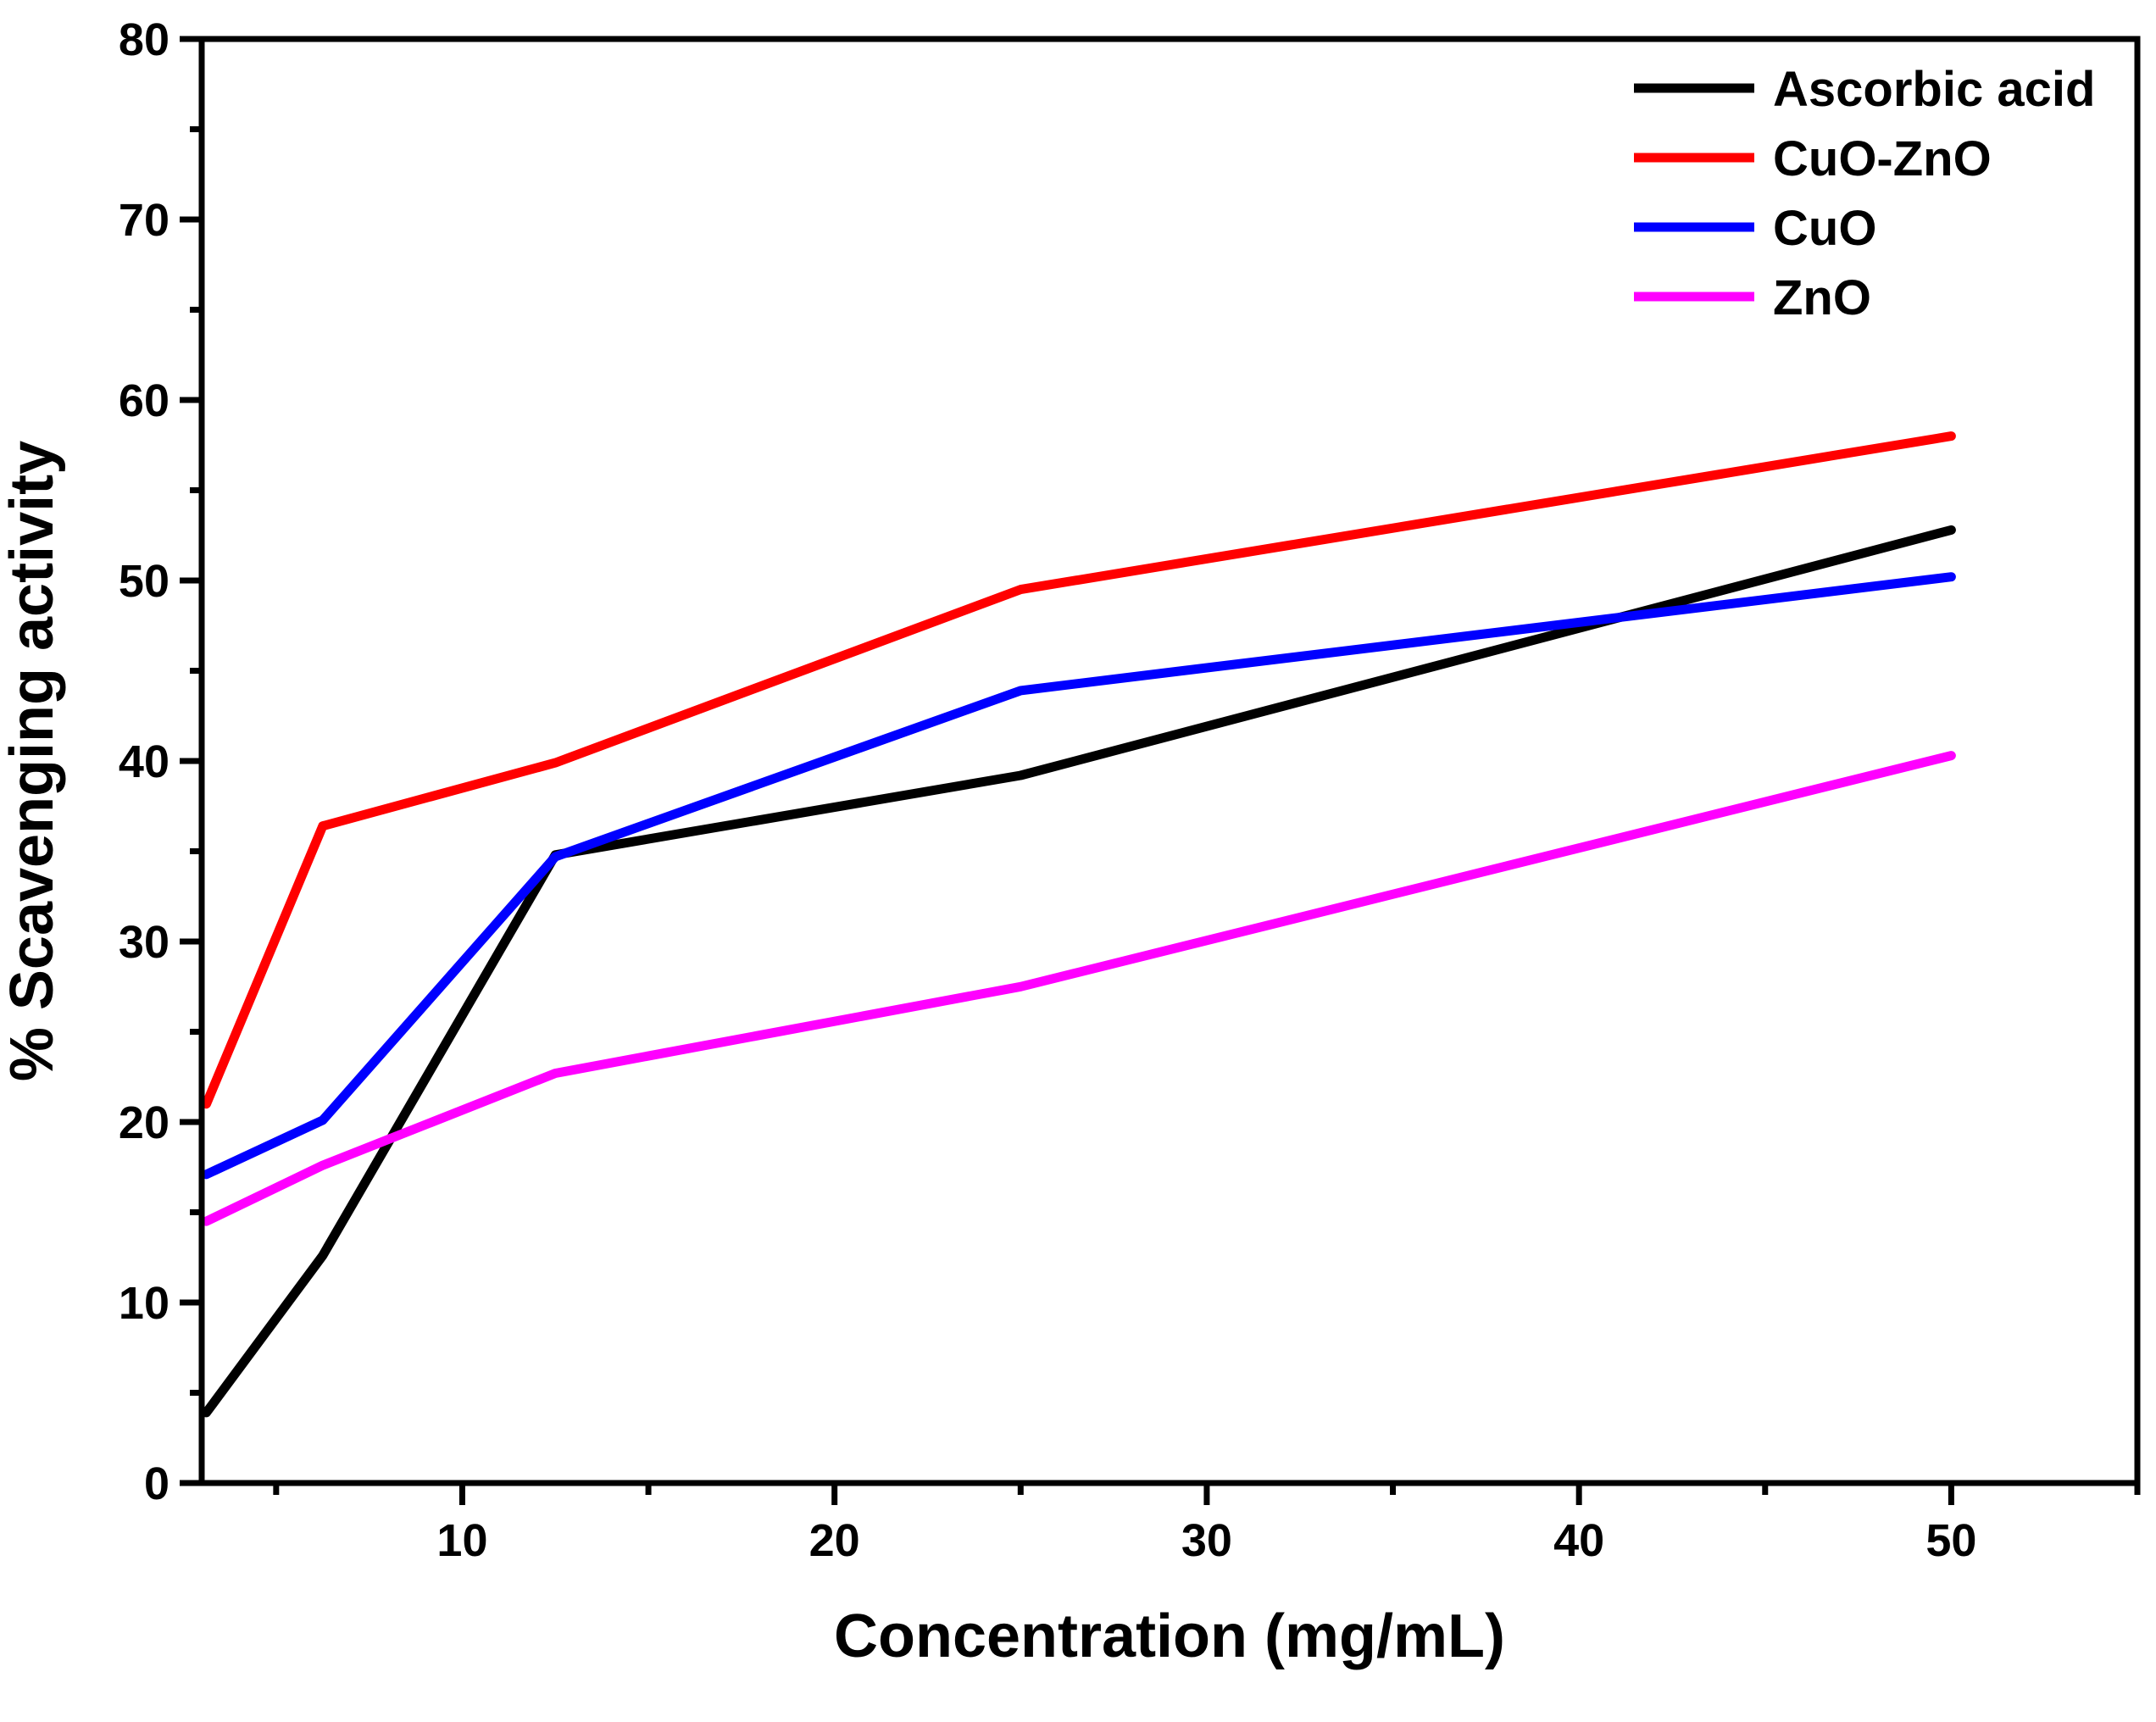 The height and width of the screenshot is (1722, 2156). What do you see at coordinates (1206, 1540) in the screenshot?
I see `x-tick-label: 30` at bounding box center [1206, 1540].